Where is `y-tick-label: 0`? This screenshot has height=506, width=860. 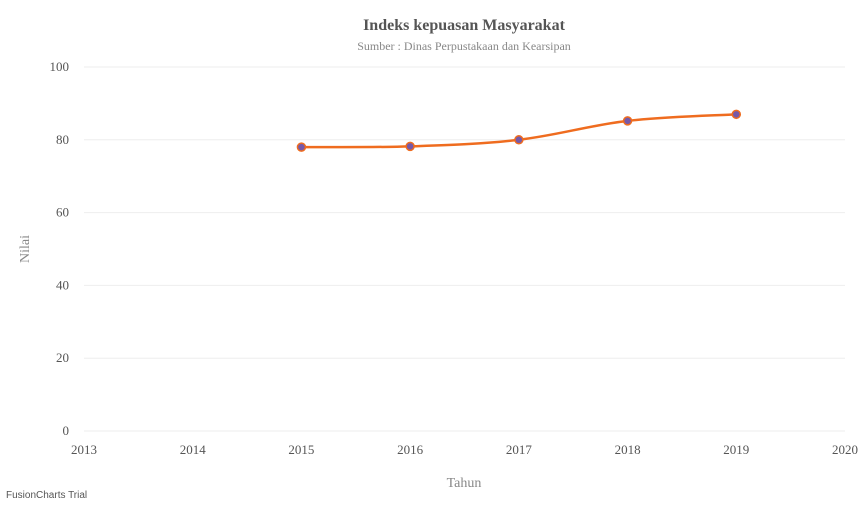 y-tick-label: 0 is located at coordinates (66, 430).